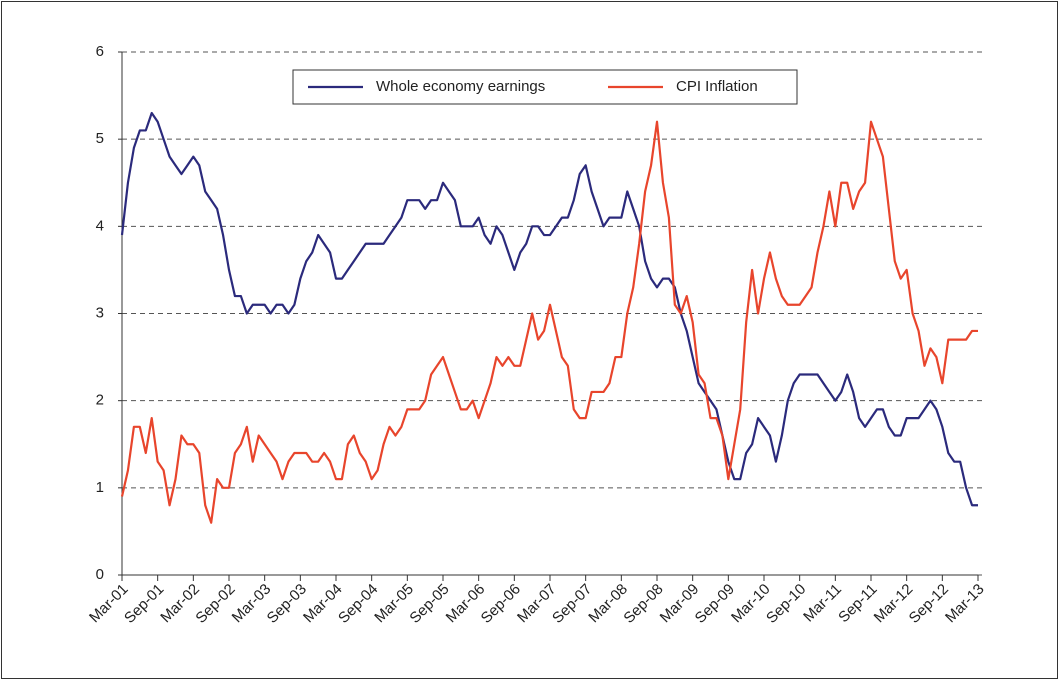  I want to click on x-tick-label: Sep-04, so click(358, 604).